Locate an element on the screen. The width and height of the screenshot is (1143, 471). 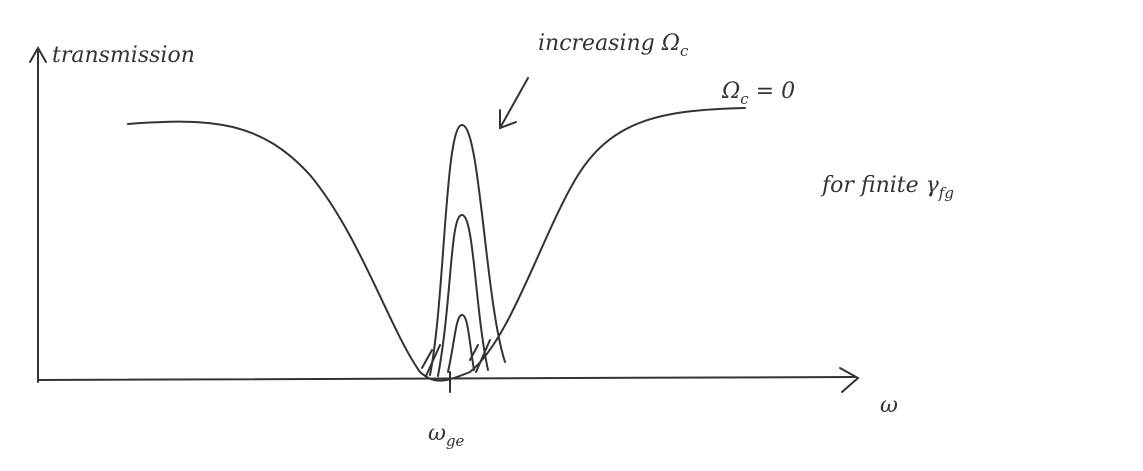
x-axis-label: ω is located at coordinates (889, 405).